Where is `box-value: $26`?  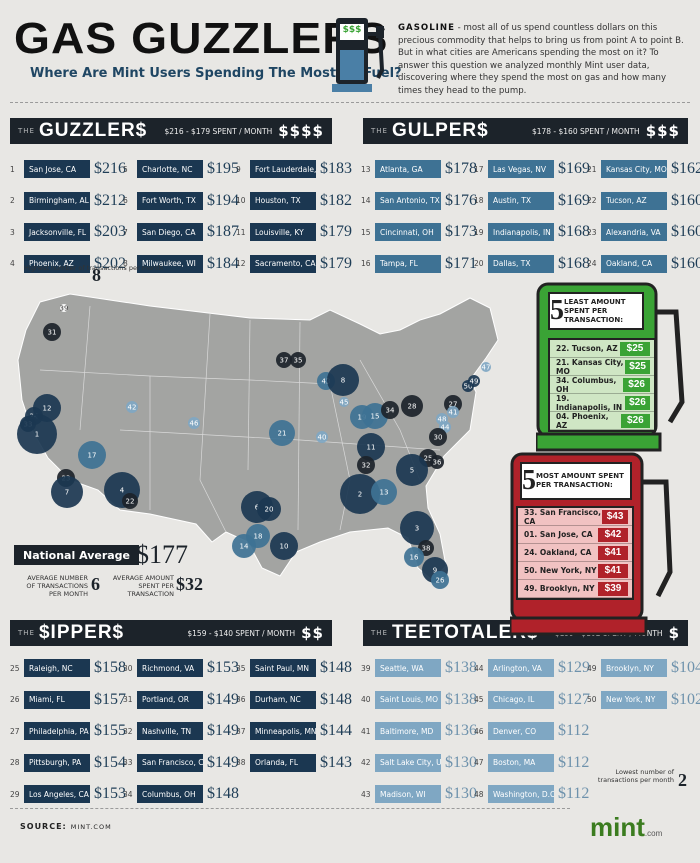 box-value: $26 is located at coordinates (635, 420).